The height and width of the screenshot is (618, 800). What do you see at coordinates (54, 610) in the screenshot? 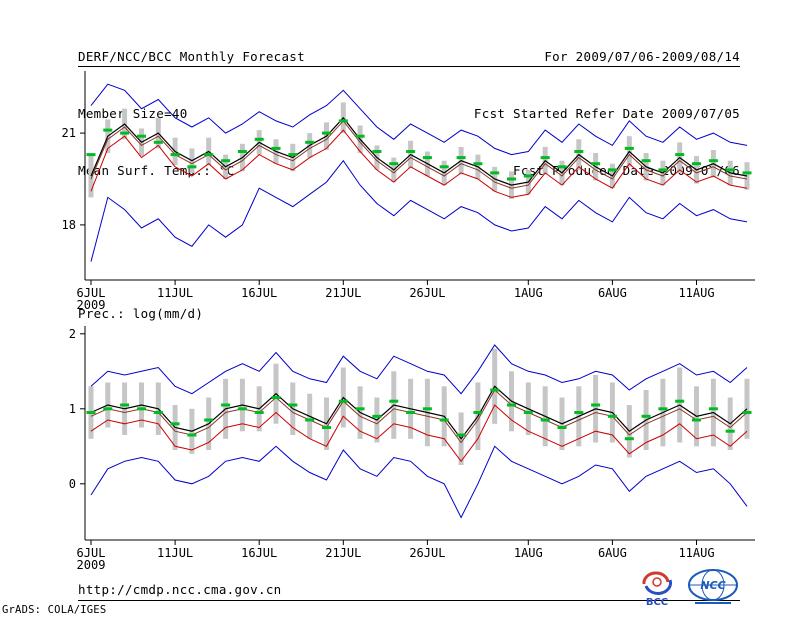
I see `grads-credit: GrADS: COLA/IGES` at bounding box center [54, 610].